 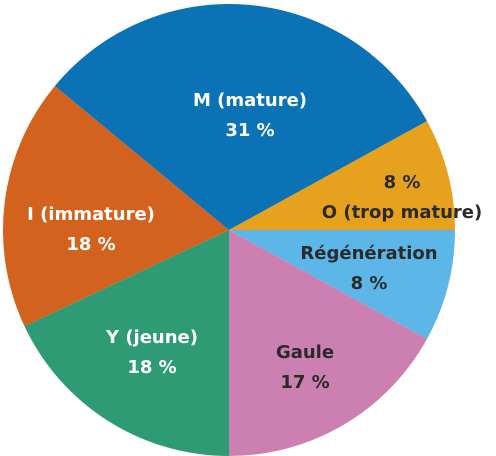 I want to click on slice-label: Régénération, so click(x=368, y=253).